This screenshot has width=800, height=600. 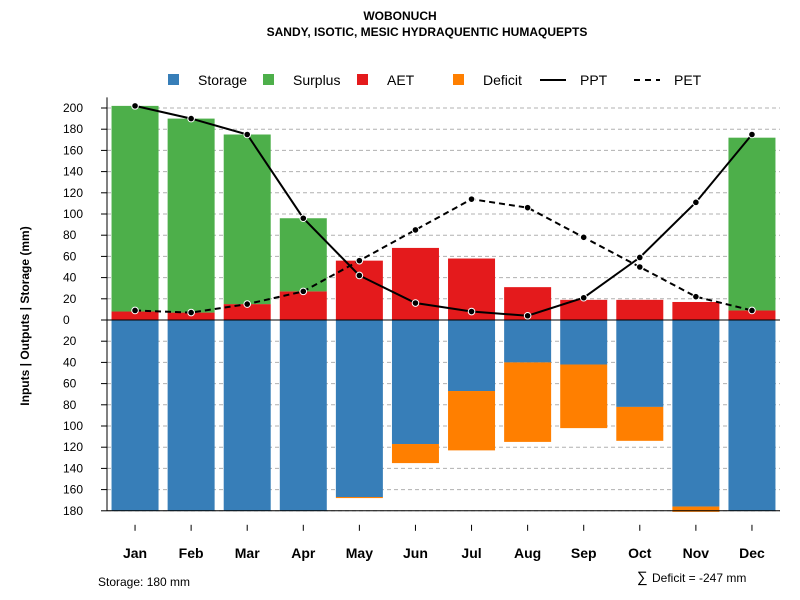 I want to click on legend-label-pet: PET, so click(x=688, y=80).